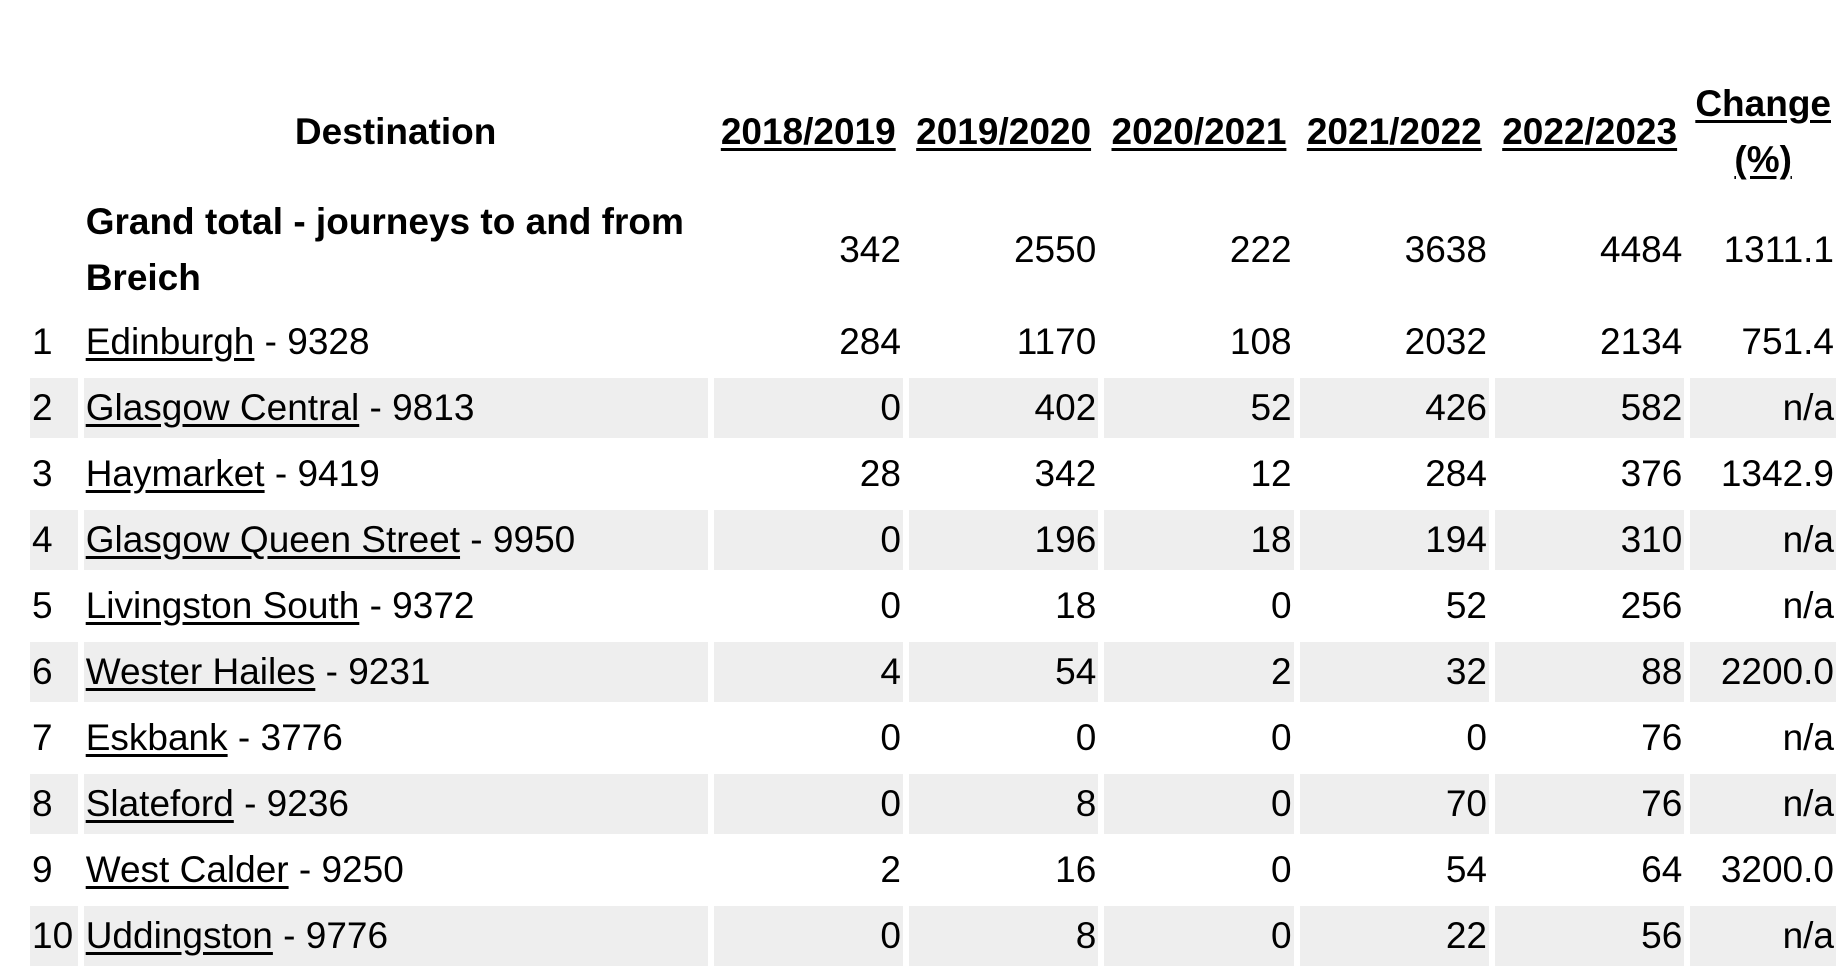 The width and height of the screenshot is (1842, 980). What do you see at coordinates (1003, 936) in the screenshot?
I see `value-cell: 8` at bounding box center [1003, 936].